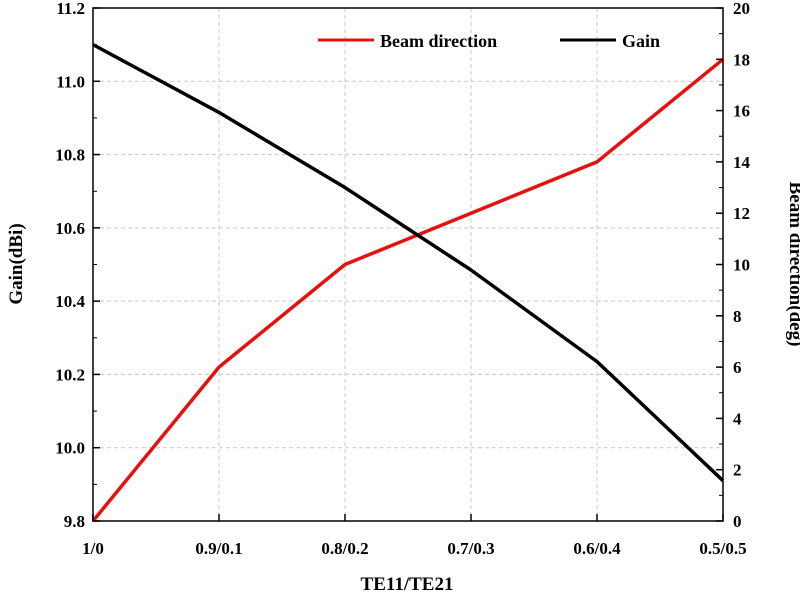 This screenshot has height=598, width=800. Describe the element at coordinates (70, 81) in the screenshot. I see `left-tick-label: 11.0` at that location.